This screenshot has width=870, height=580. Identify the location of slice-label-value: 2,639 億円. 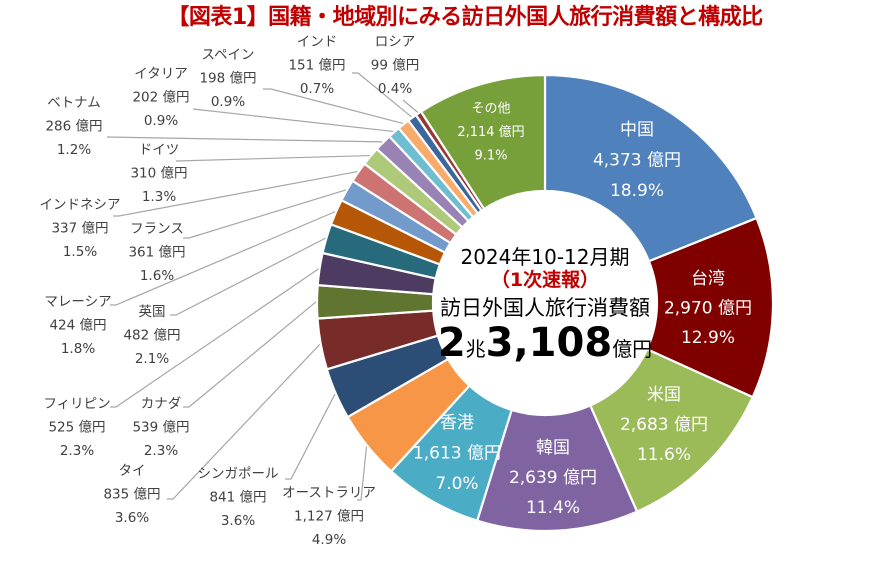
(553, 478).